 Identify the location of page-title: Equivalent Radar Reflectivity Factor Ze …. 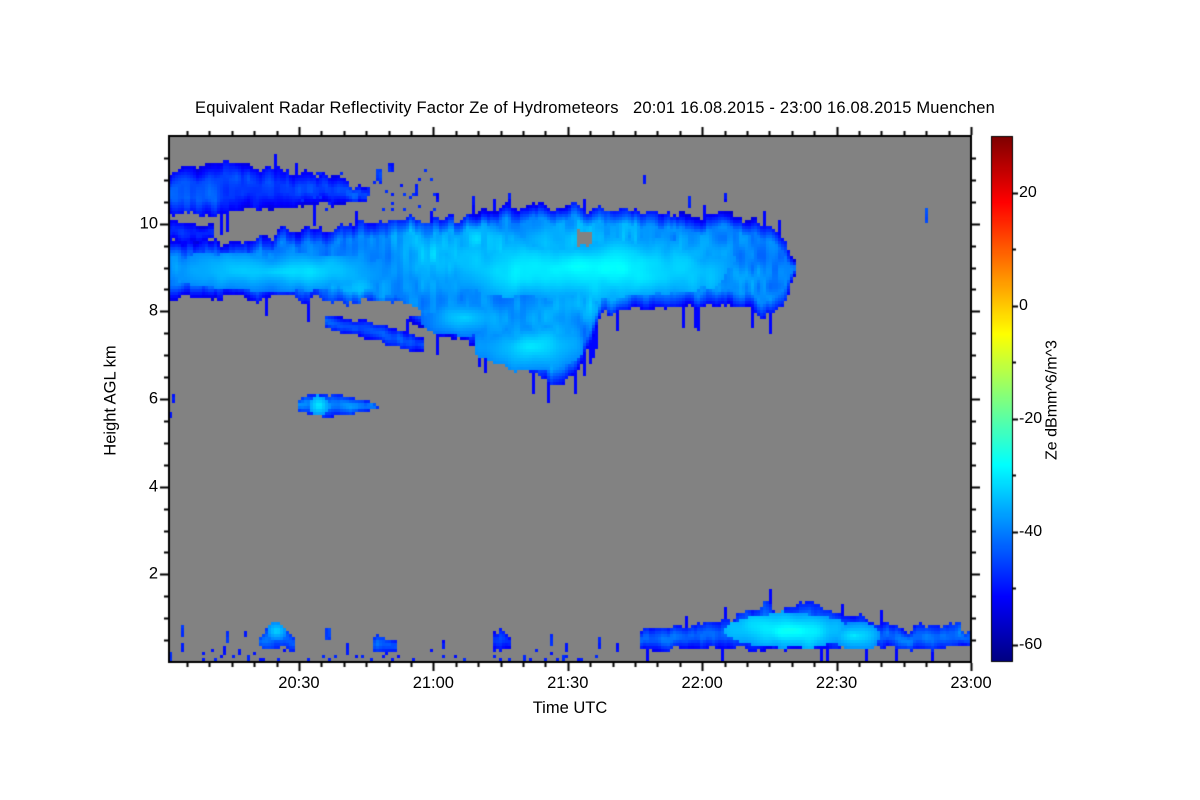
(595, 108).